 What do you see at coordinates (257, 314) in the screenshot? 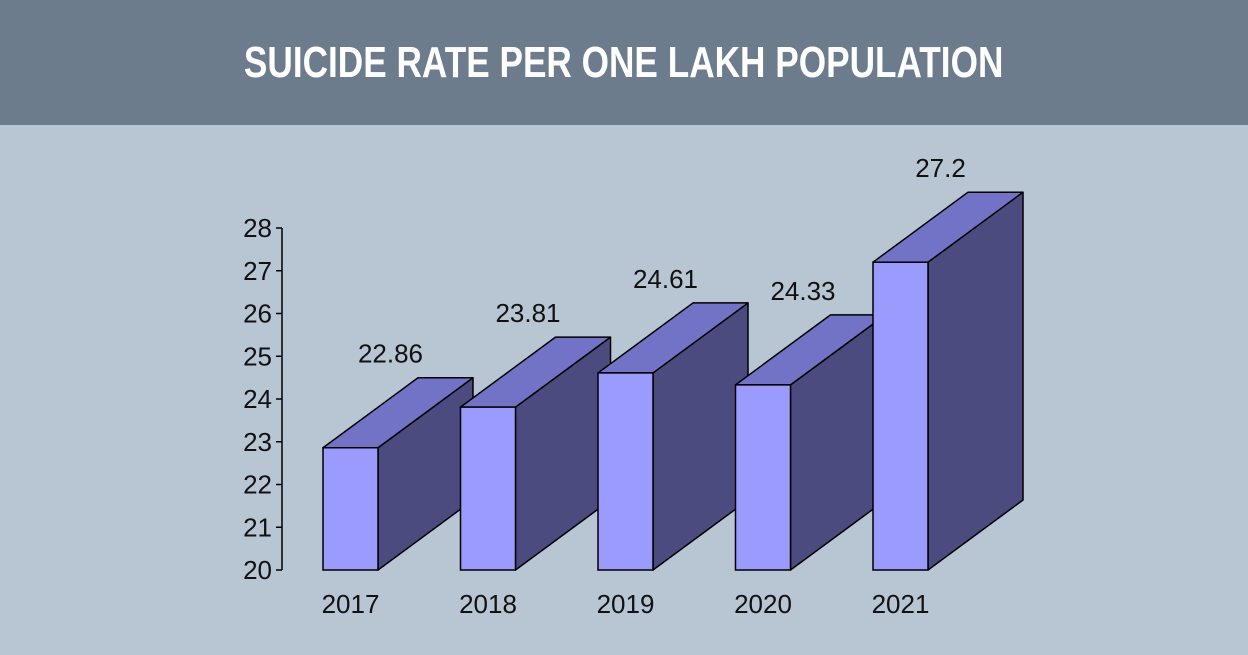
I see `y-tick-label: 26` at bounding box center [257, 314].